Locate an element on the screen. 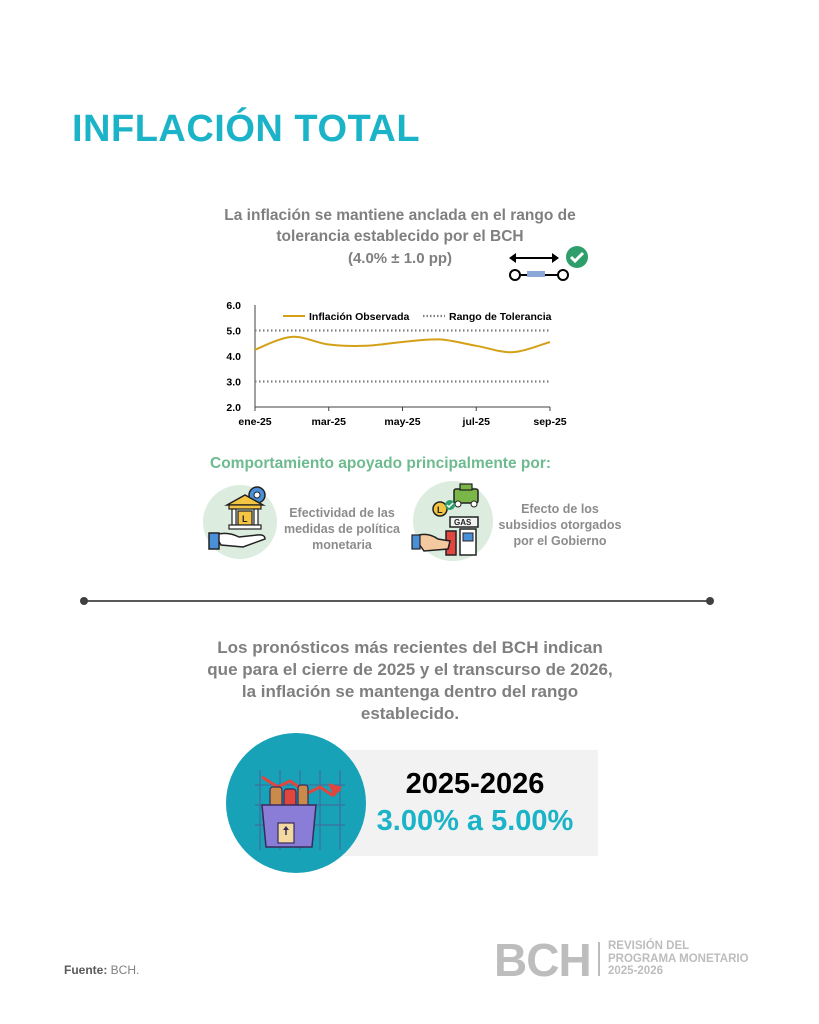 The width and height of the screenshot is (819, 1024). chart-legend: Inflación Observada Rango de Tolerancia is located at coordinates (417, 317).